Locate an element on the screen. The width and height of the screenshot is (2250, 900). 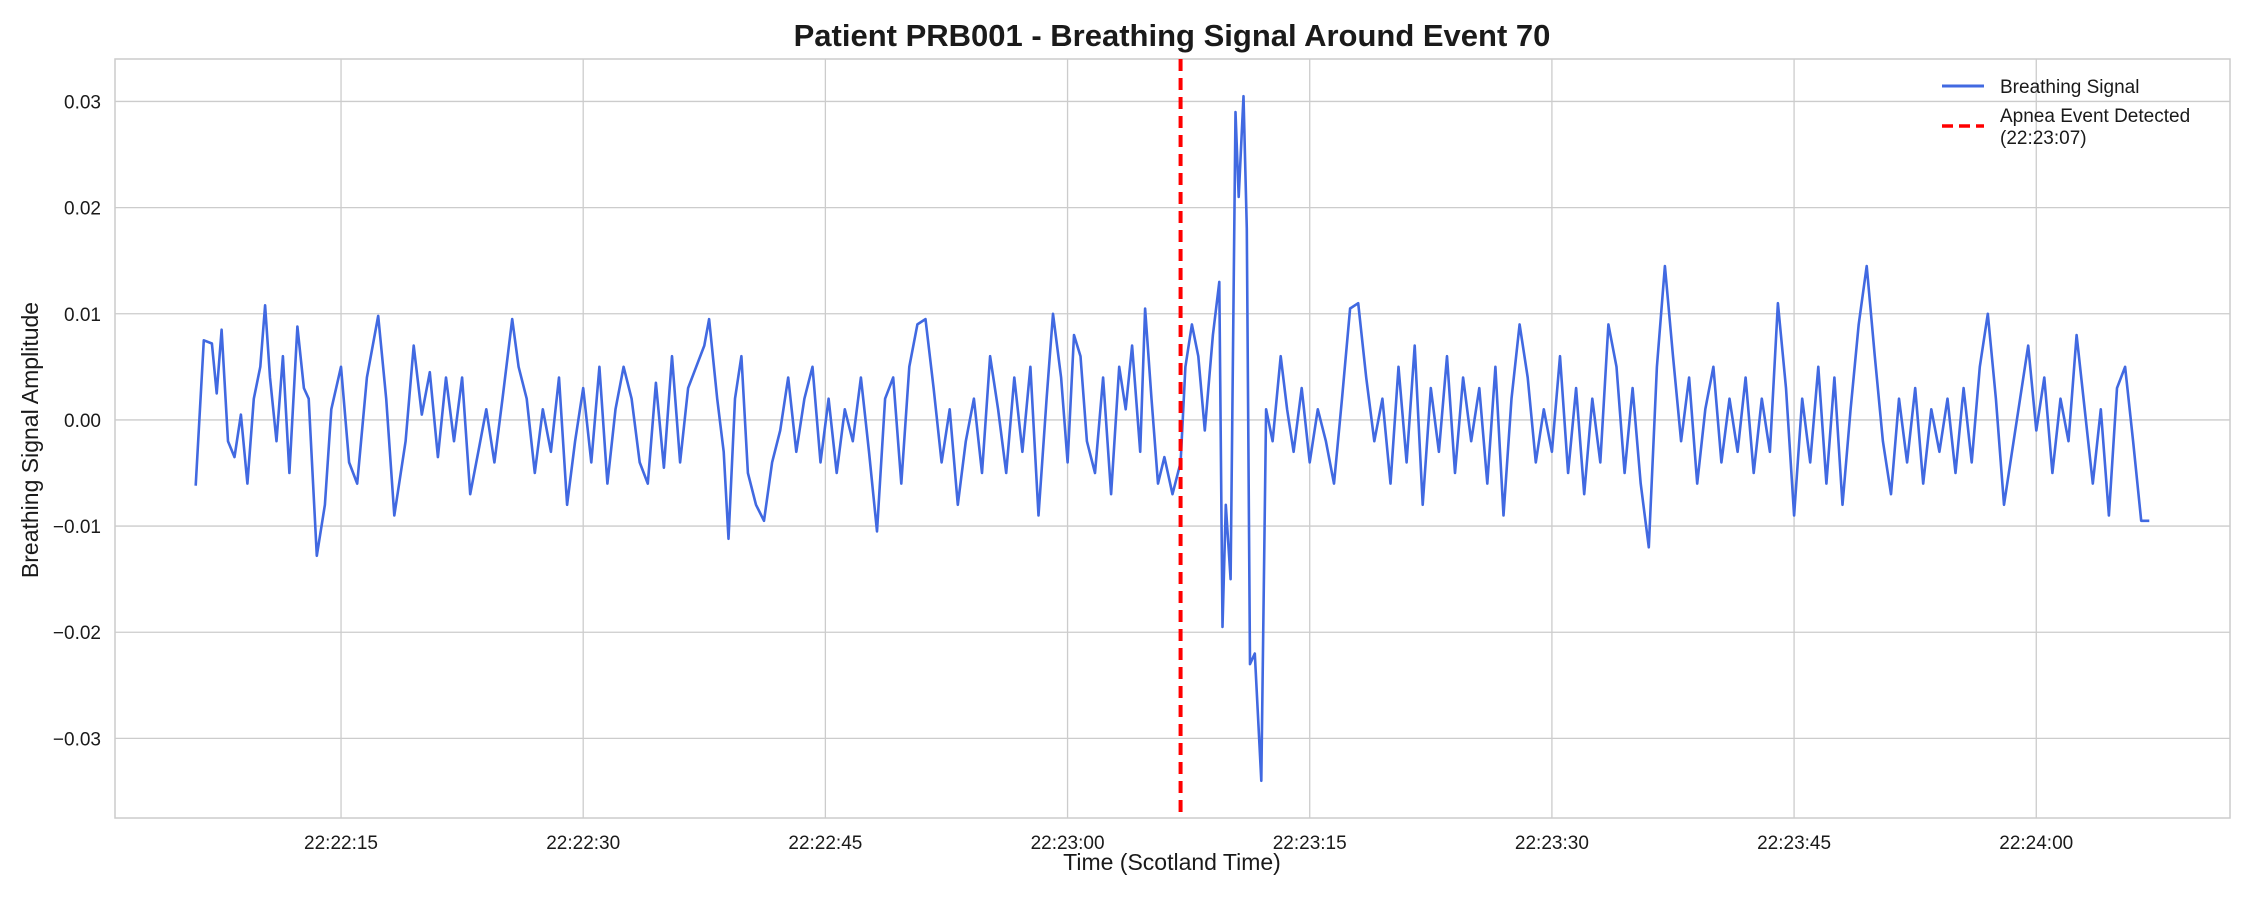
x-tick-label: 22:23:30 is located at coordinates (1552, 843).